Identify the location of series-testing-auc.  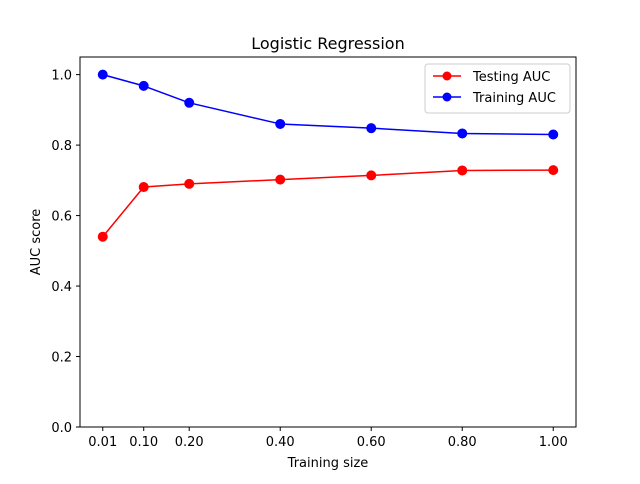
(328, 203).